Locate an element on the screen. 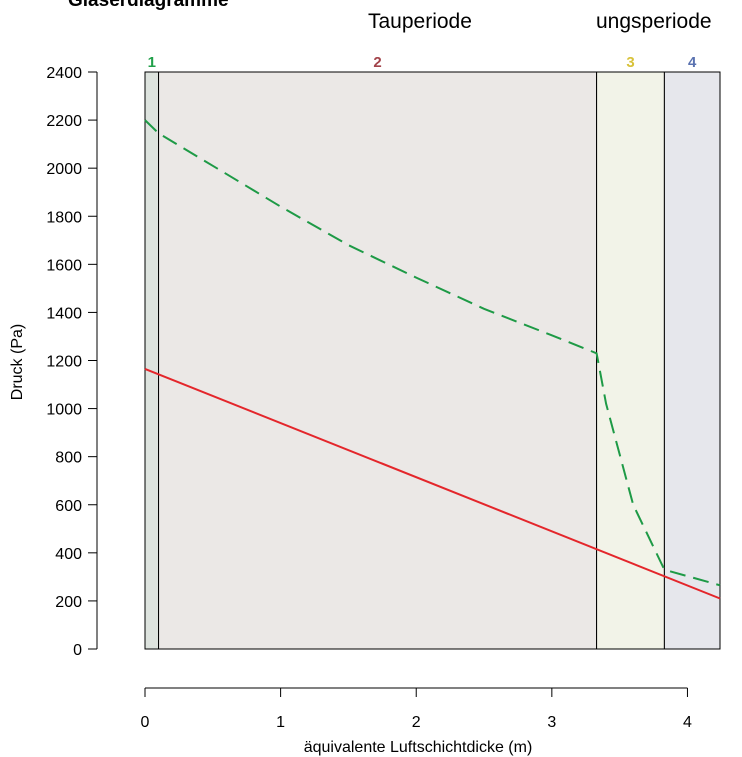  y-axis-title: Druck (Pa) is located at coordinates (17, 362).